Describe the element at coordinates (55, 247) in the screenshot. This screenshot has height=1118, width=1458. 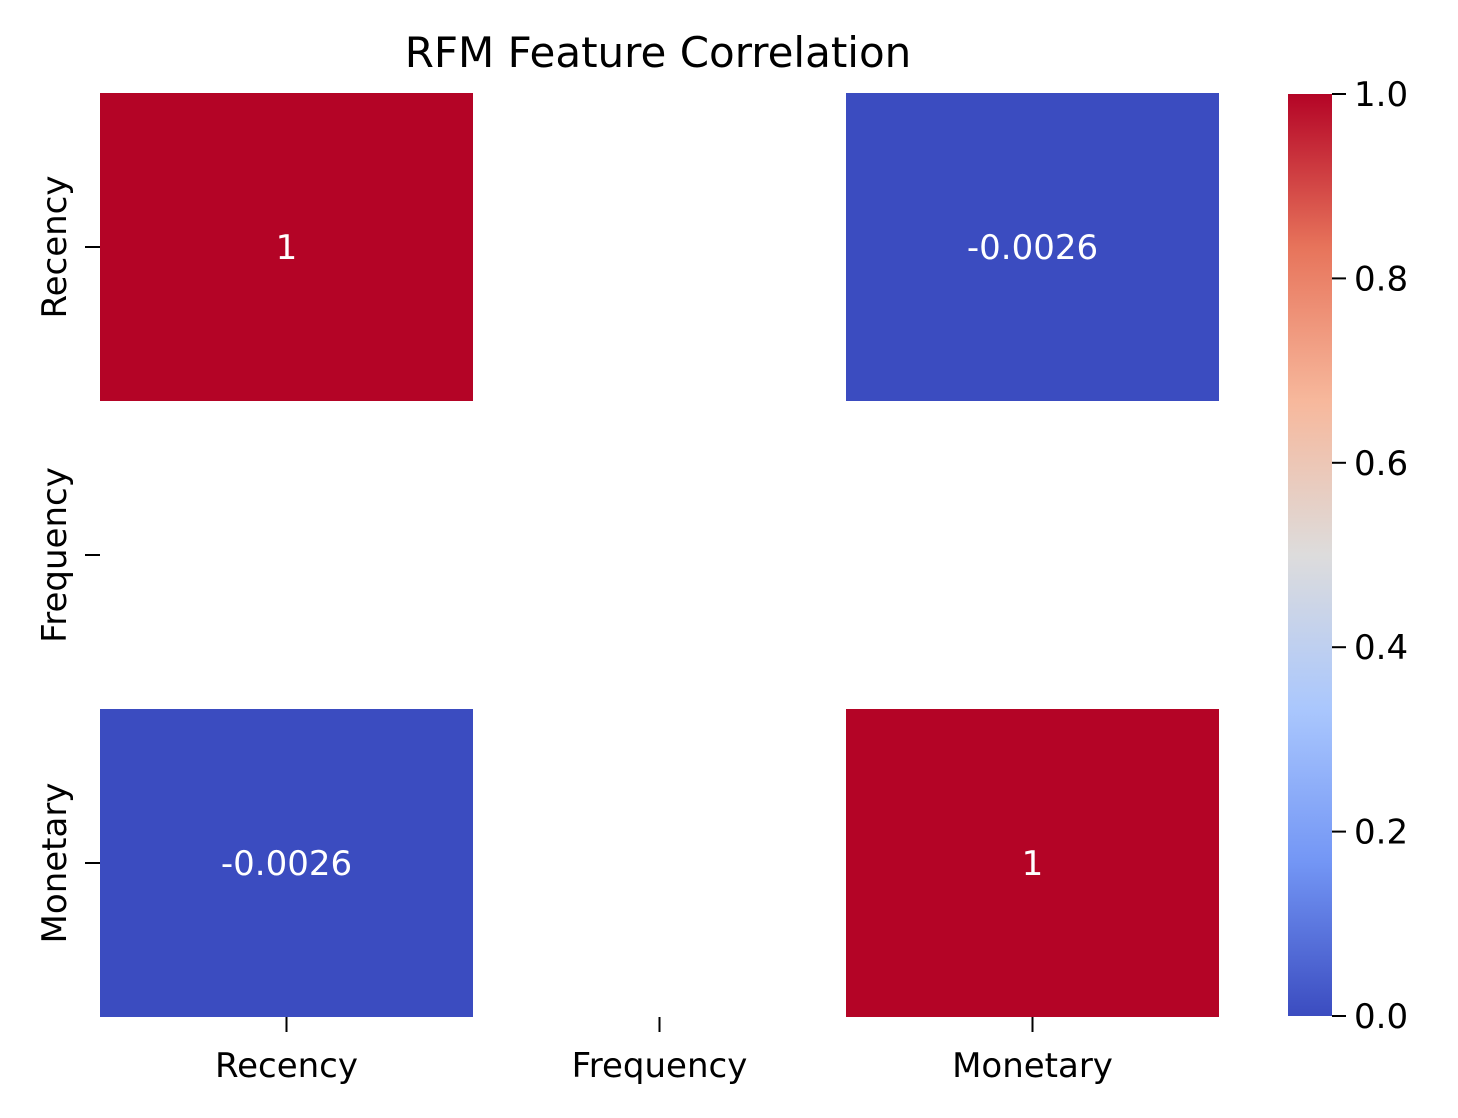
I see `y-tick-label: Recency` at that location.